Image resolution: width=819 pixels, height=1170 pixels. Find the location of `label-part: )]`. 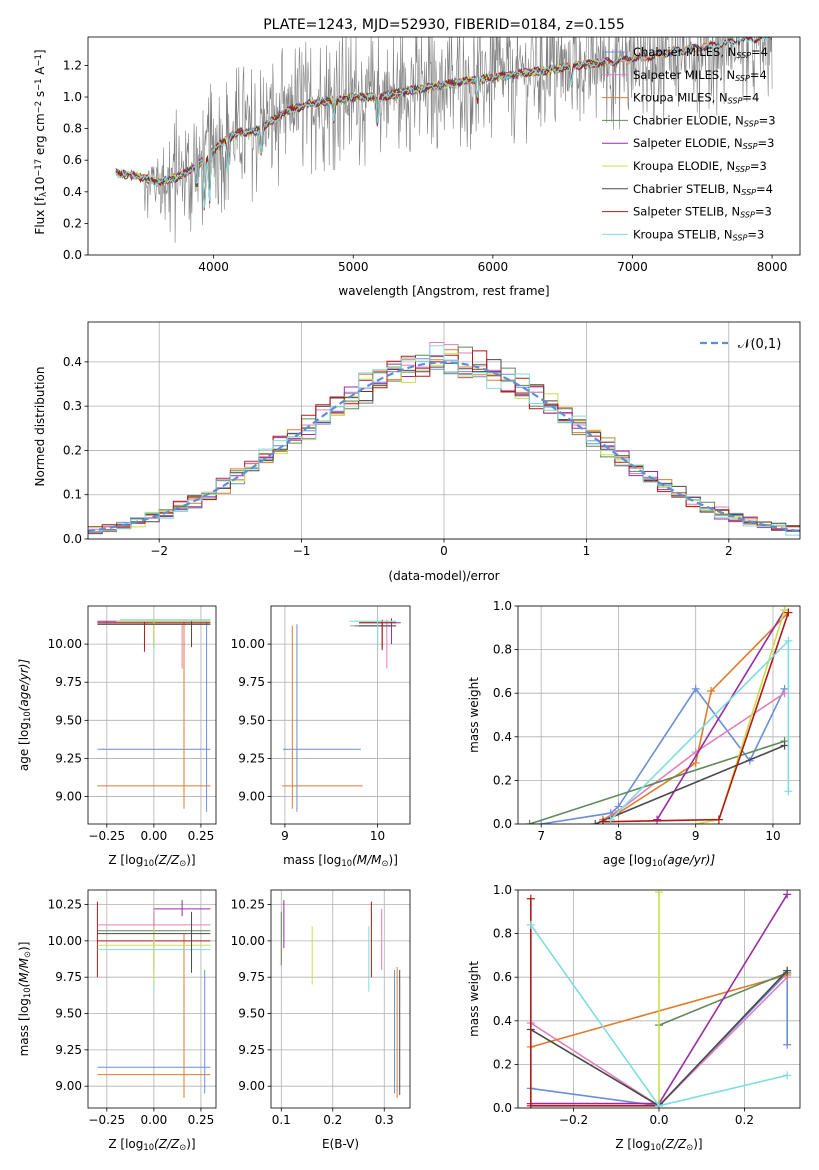

label-part: )] is located at coordinates (190, 860).